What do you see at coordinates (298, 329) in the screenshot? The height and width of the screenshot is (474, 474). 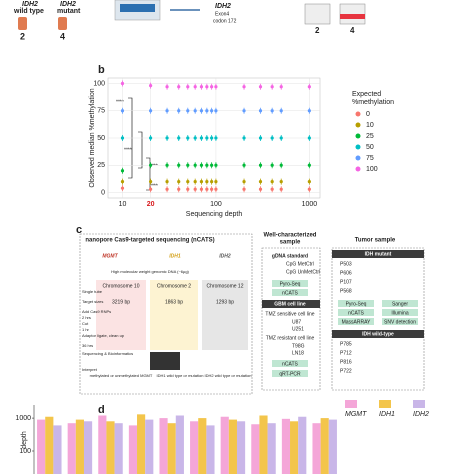 I see `cell: U251` at bounding box center [298, 329].